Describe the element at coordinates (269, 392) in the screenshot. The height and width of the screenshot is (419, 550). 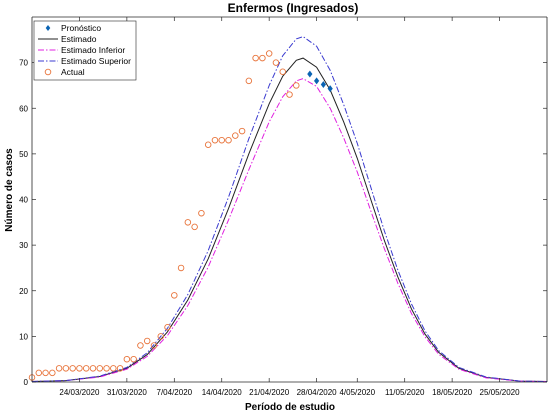
I see `x-tick-label: 21/04/2020` at that location.